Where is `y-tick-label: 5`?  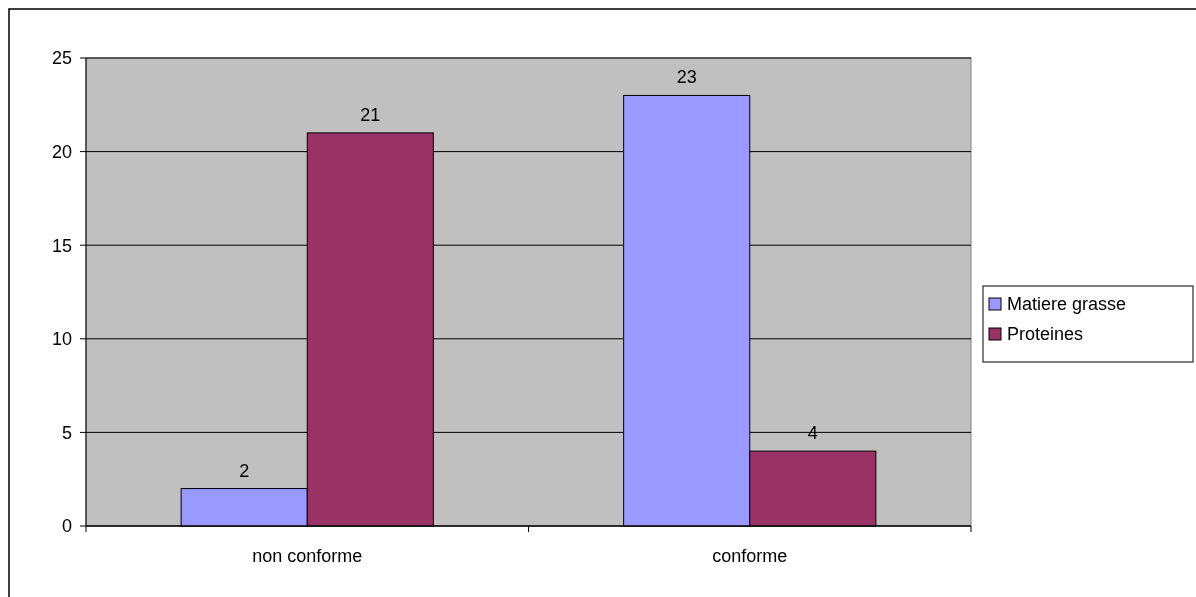
y-tick-label: 5 is located at coordinates (66, 432).